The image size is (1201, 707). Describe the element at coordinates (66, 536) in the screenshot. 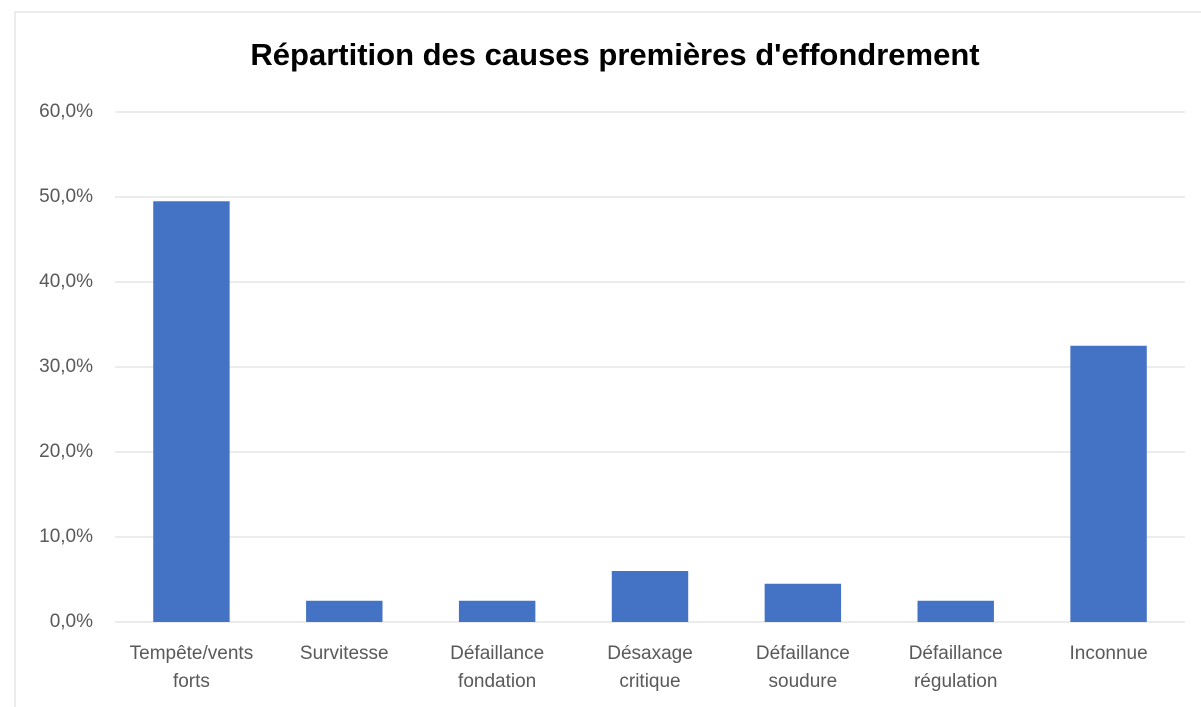

I see `y-tick-label: 10,0%` at that location.